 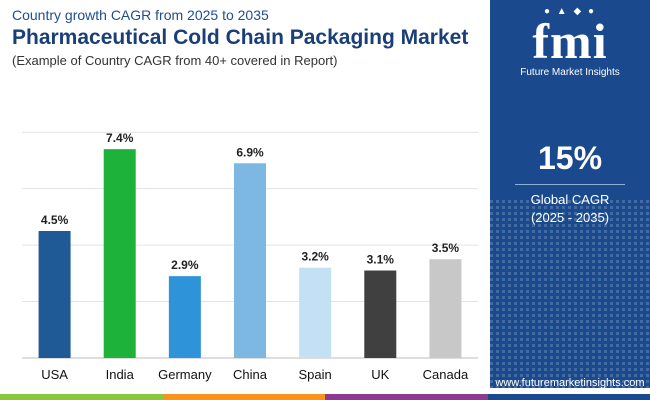 I want to click on logo-mark: fmi, so click(x=570, y=41).